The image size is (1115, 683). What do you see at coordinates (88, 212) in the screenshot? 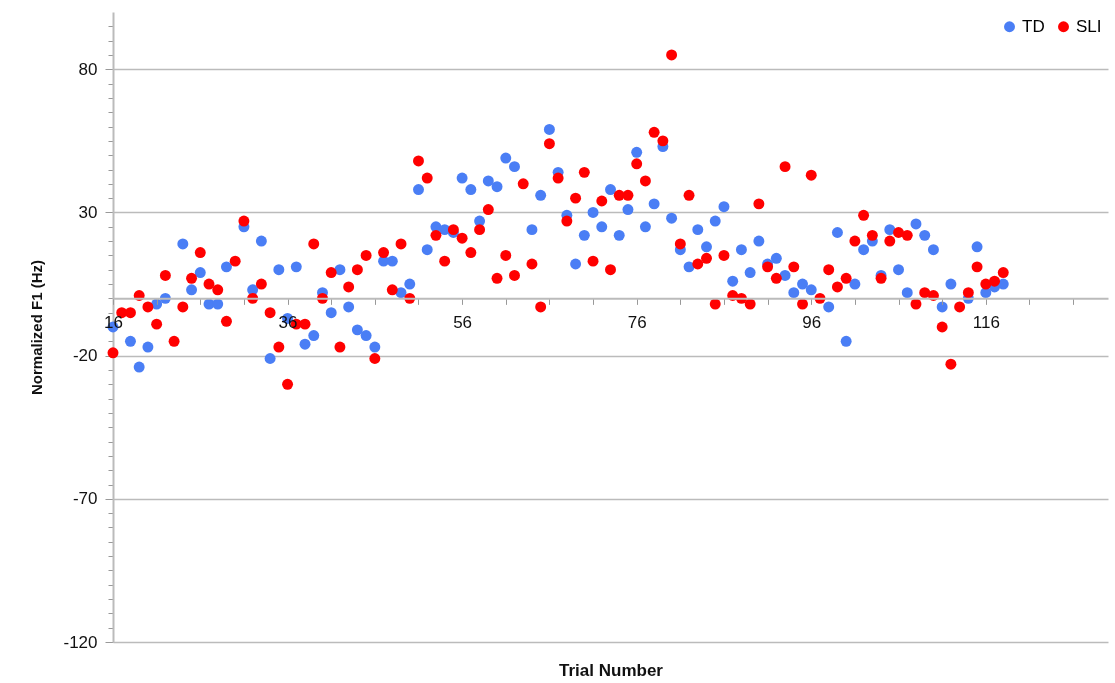
I see `y-tick-label: 30` at bounding box center [88, 212].